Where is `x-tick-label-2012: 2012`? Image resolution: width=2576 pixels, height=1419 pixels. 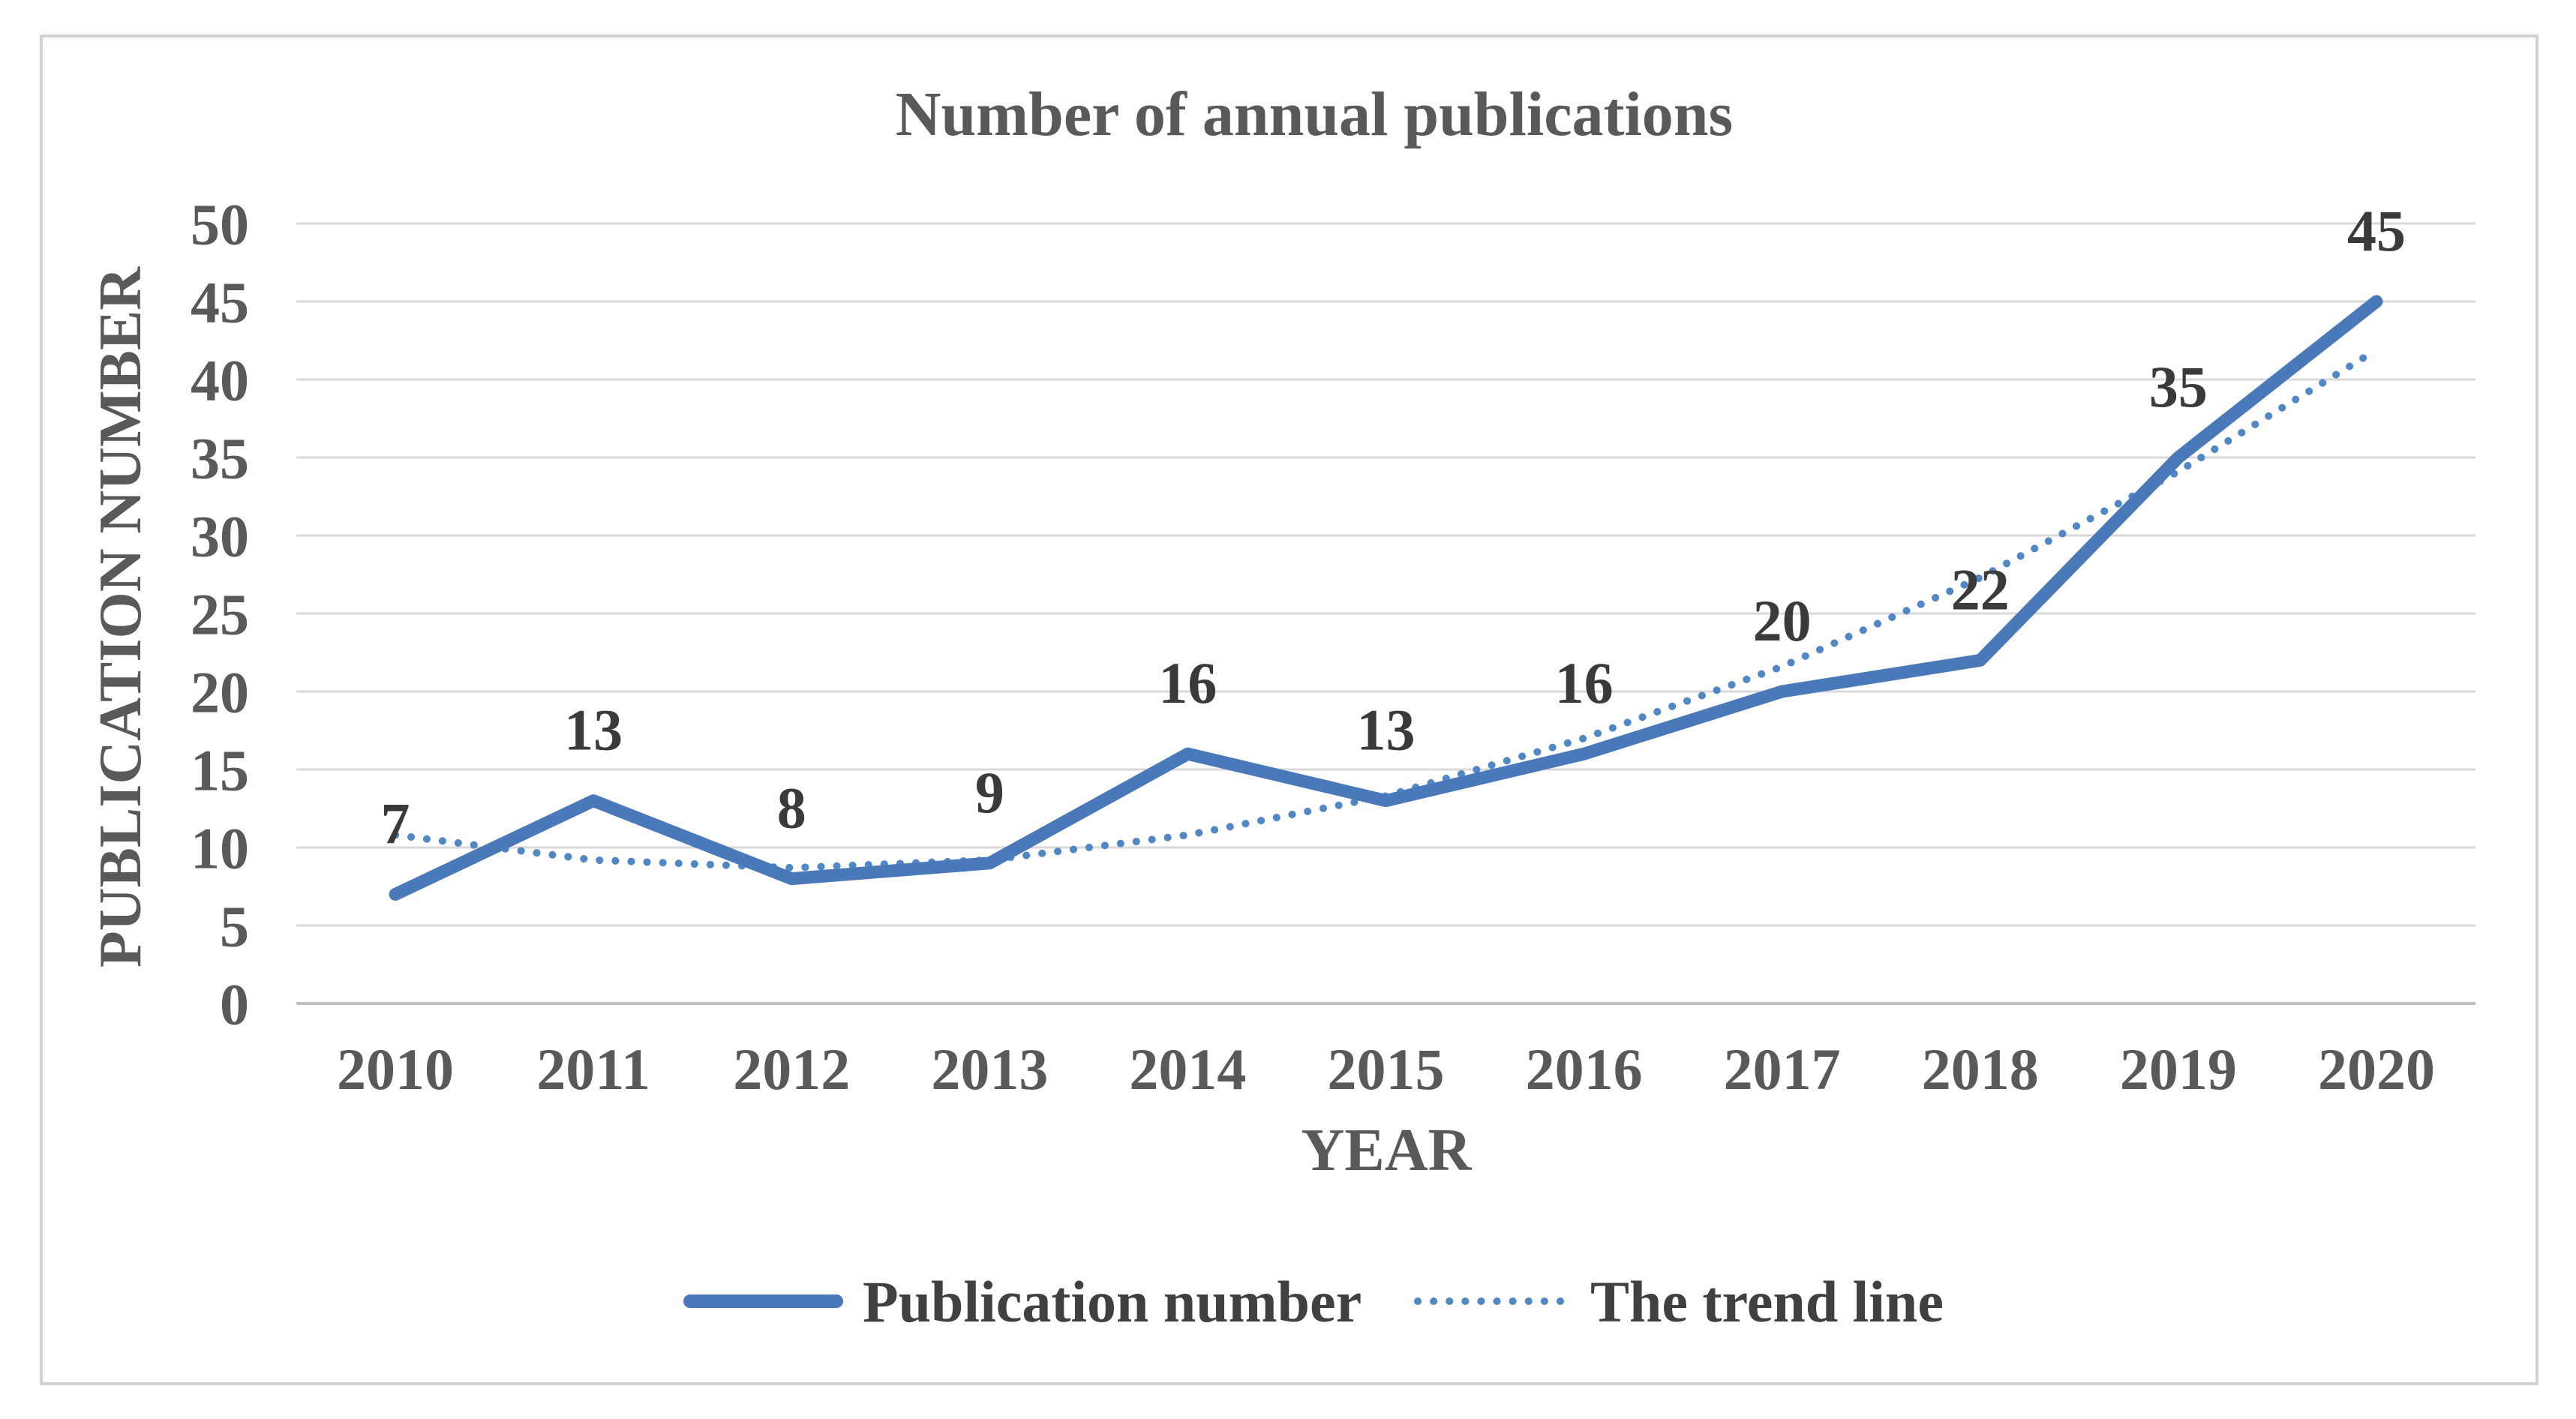
x-tick-label-2012: 2012 is located at coordinates (791, 1069).